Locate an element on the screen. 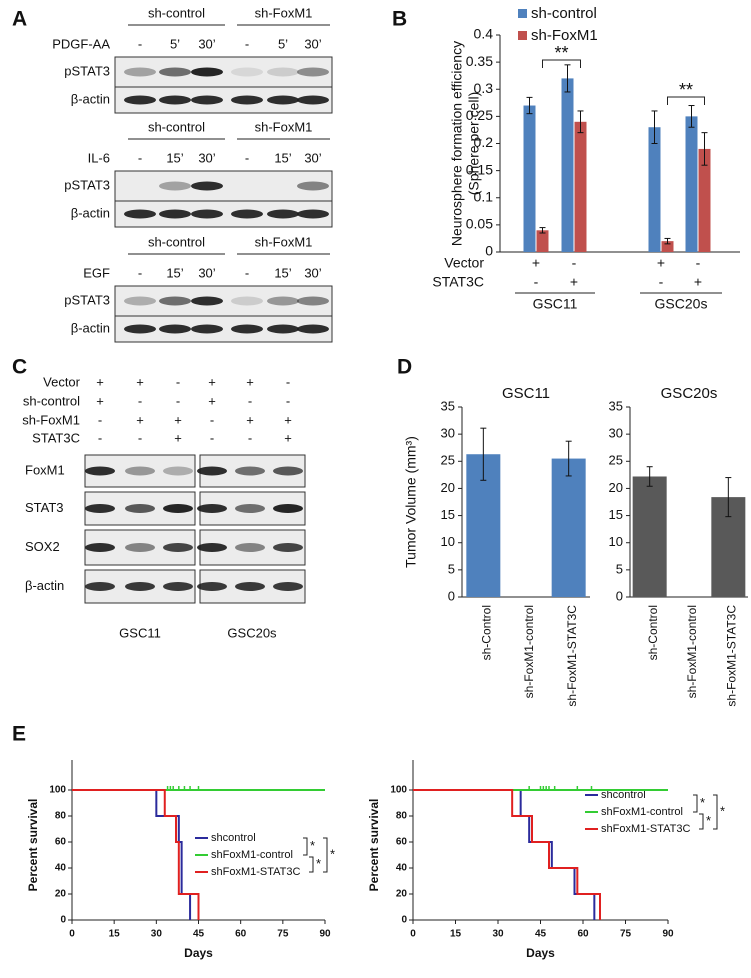 This screenshot has width=751, height=978. x-tick-label: 45 is located at coordinates (541, 934).